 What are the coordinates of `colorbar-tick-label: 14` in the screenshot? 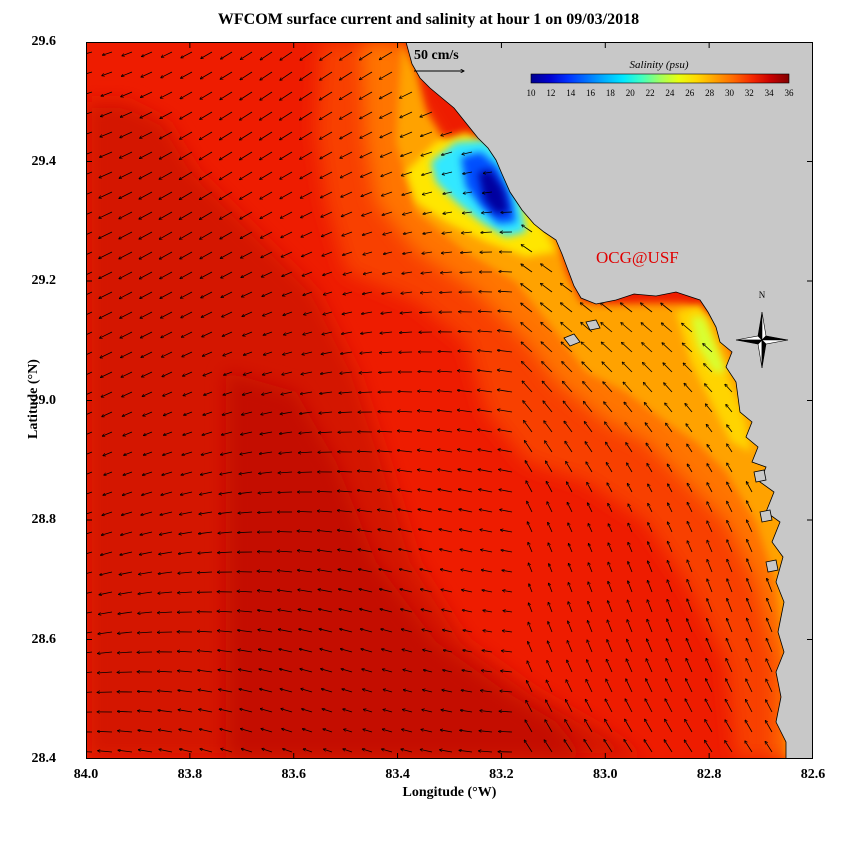 It's located at (571, 93).